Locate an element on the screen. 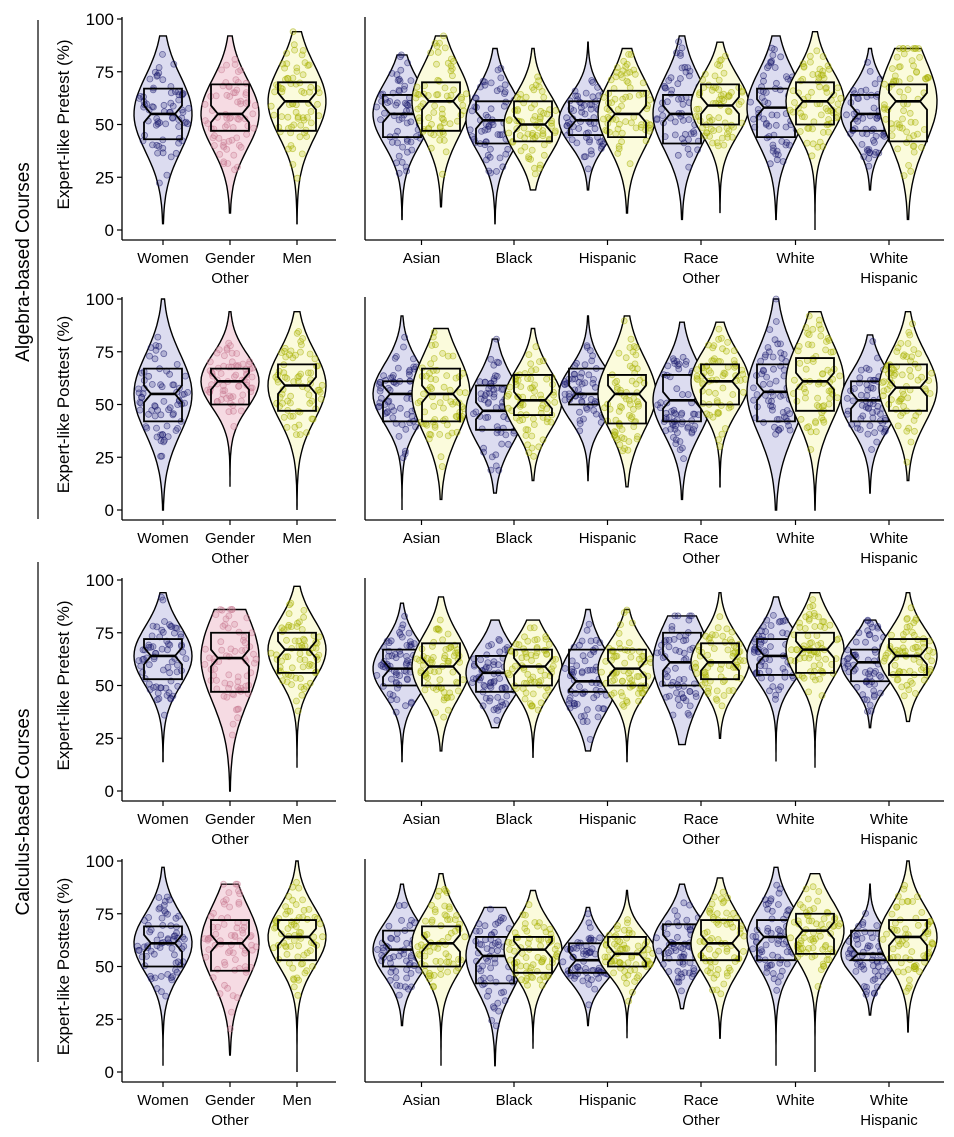 The image size is (954, 1137). x-tick-label: Other is located at coordinates (230, 558).